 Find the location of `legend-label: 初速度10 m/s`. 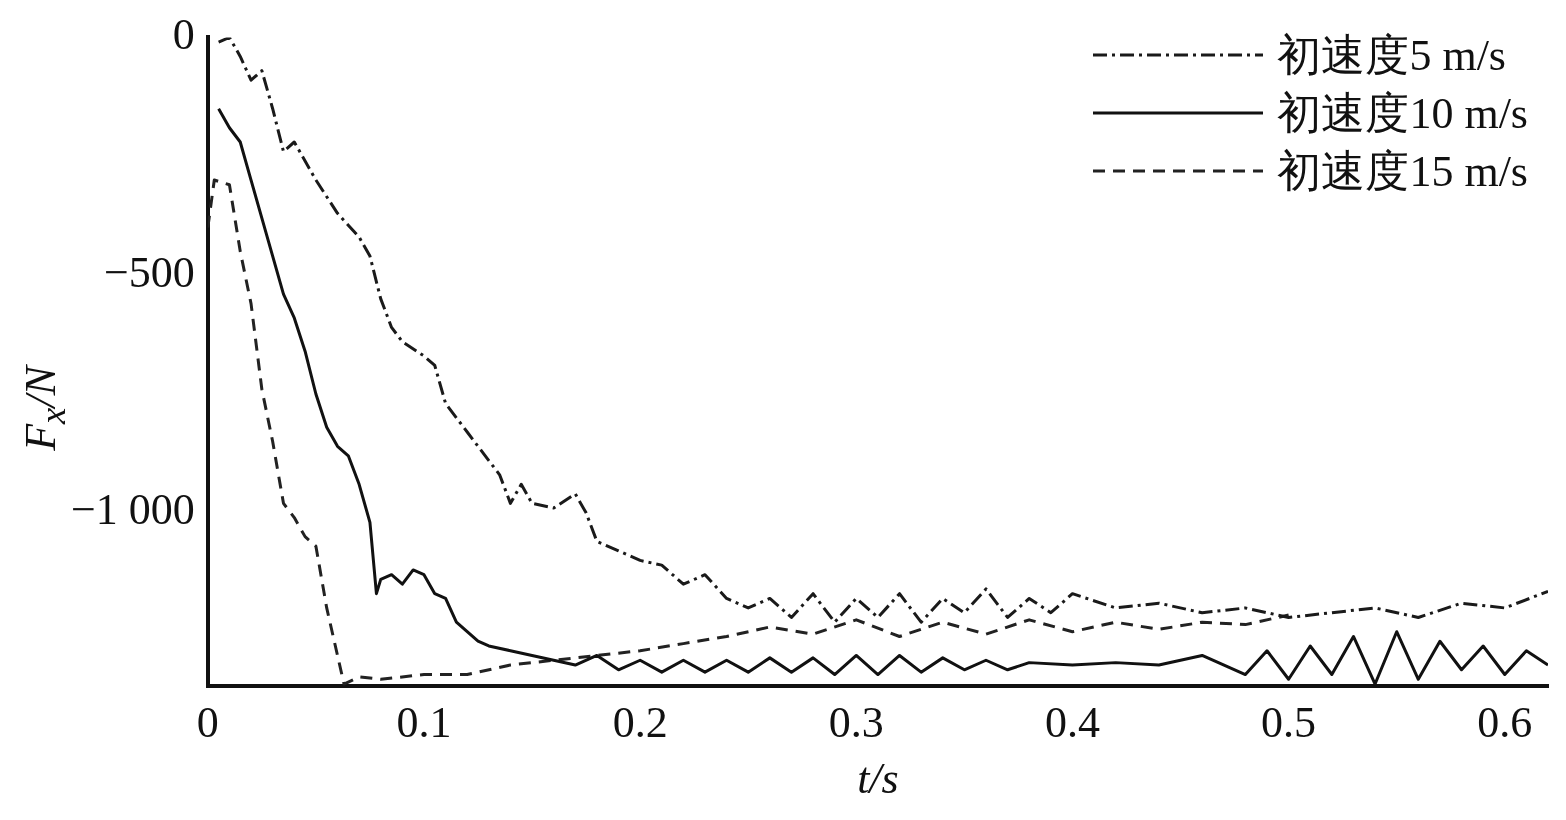

legend-label: 初速度10 m/s is located at coordinates (1402, 113).